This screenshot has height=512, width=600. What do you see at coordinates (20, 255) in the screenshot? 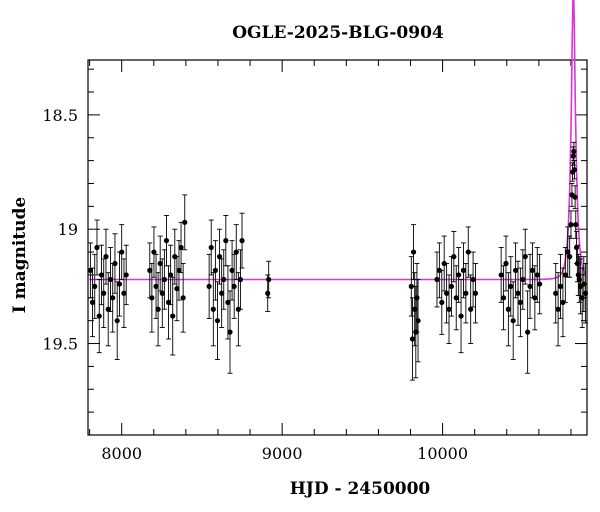
I see `y-axis-label: I magnitude` at bounding box center [20, 255].